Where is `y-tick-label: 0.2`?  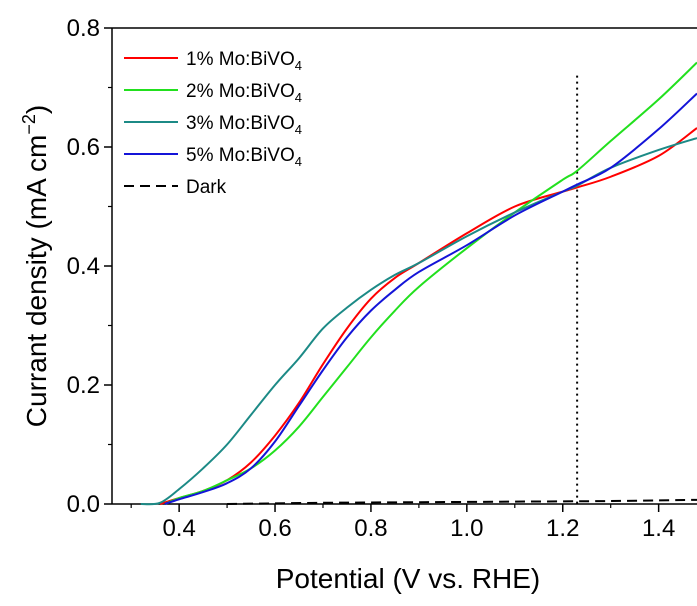
y-tick-label: 0.2 is located at coordinates (83, 385).